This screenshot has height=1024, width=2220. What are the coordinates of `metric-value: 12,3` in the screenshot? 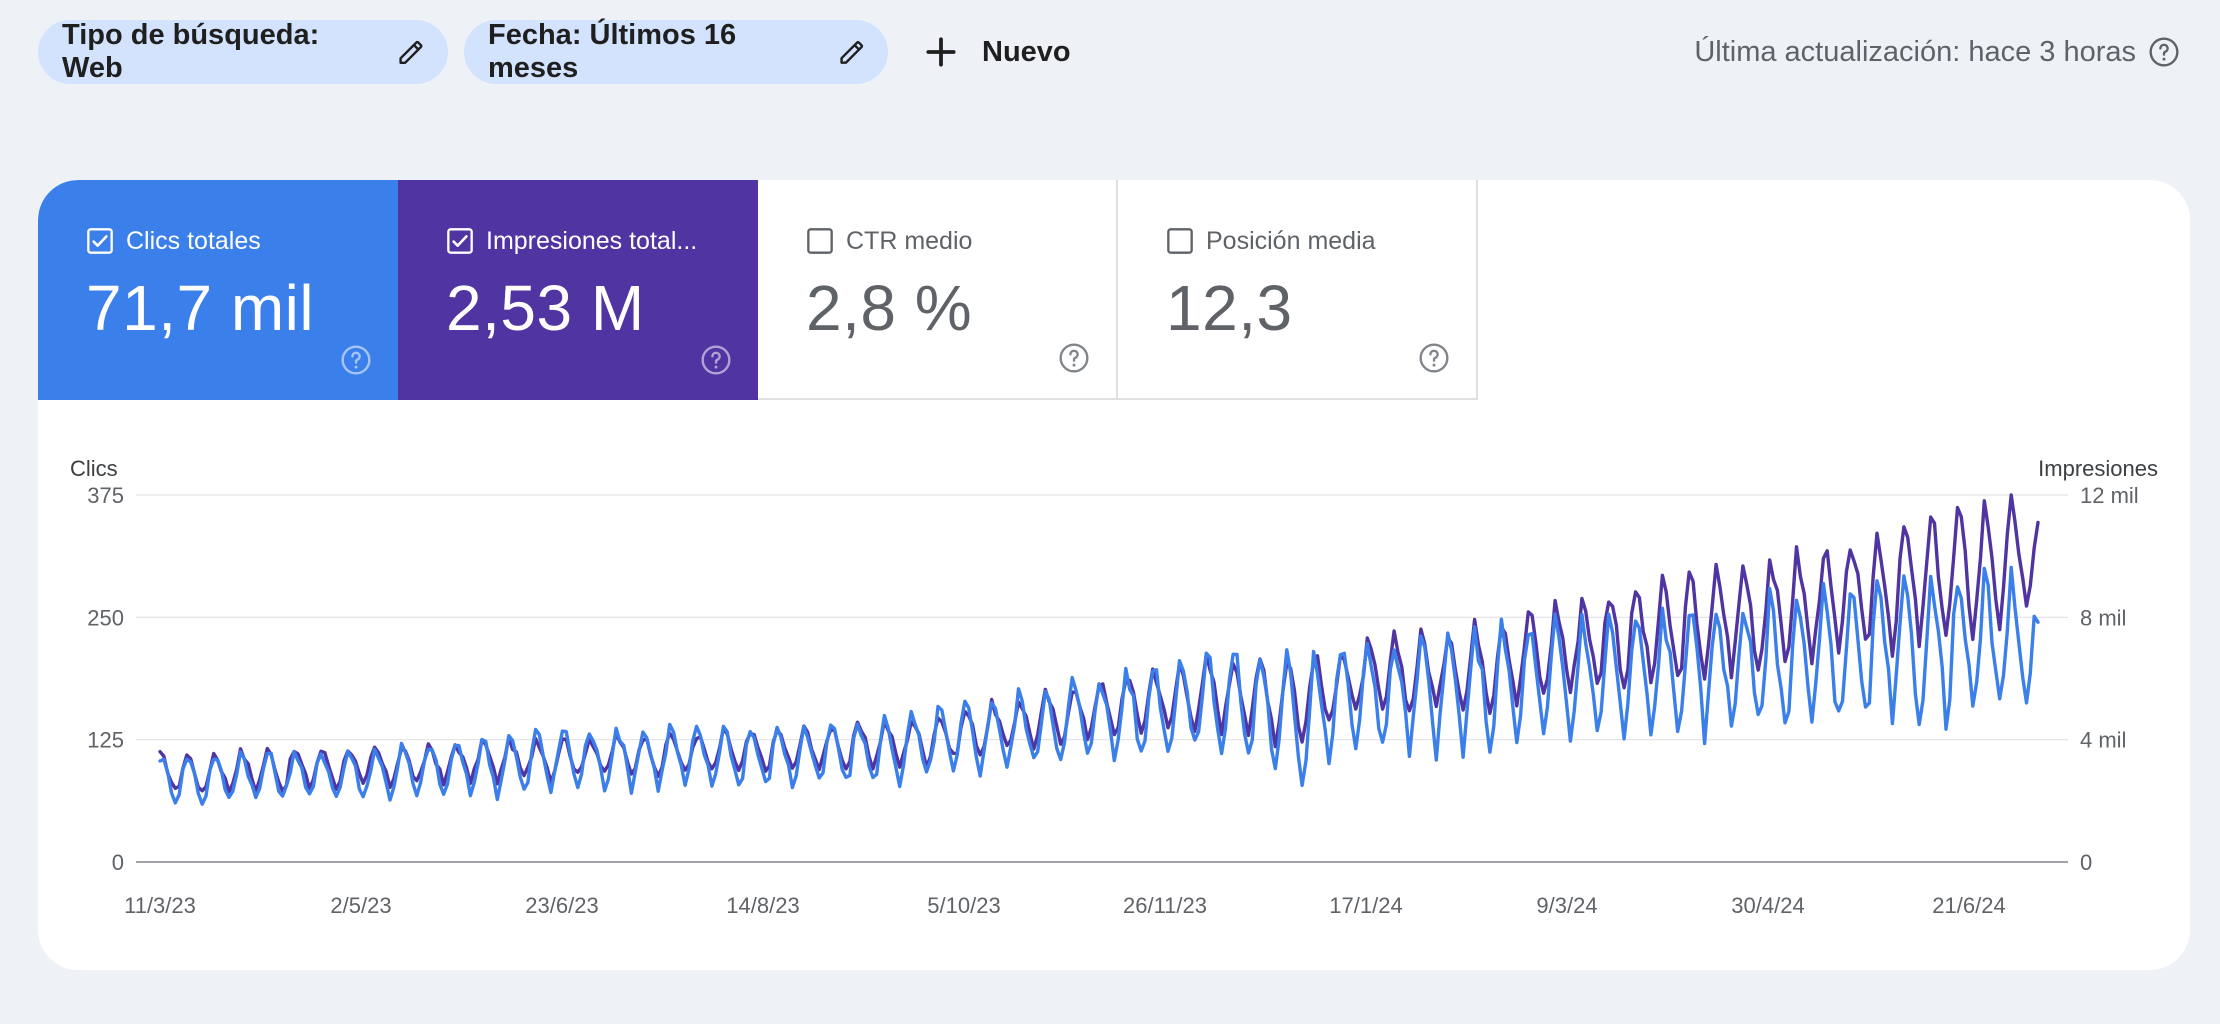 It's located at (1229, 308).